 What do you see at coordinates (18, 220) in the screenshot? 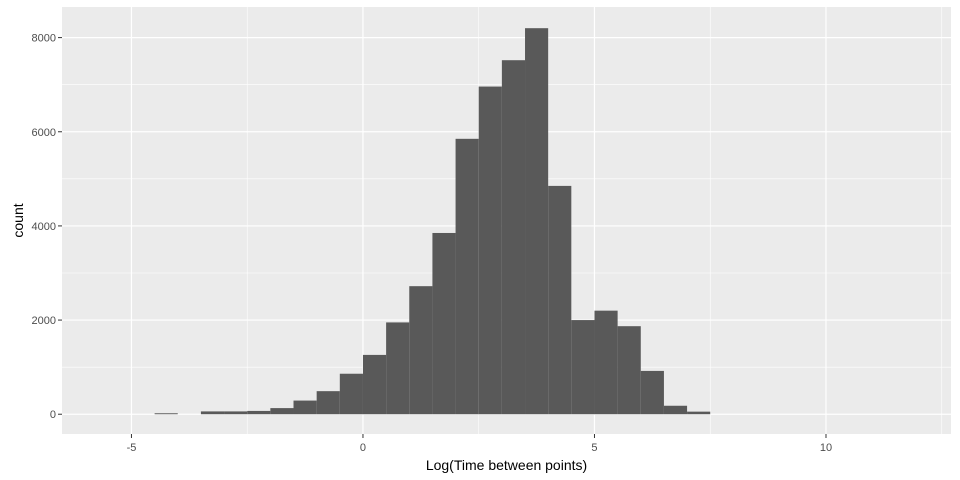
I see `y-axis-title: count` at bounding box center [18, 220].